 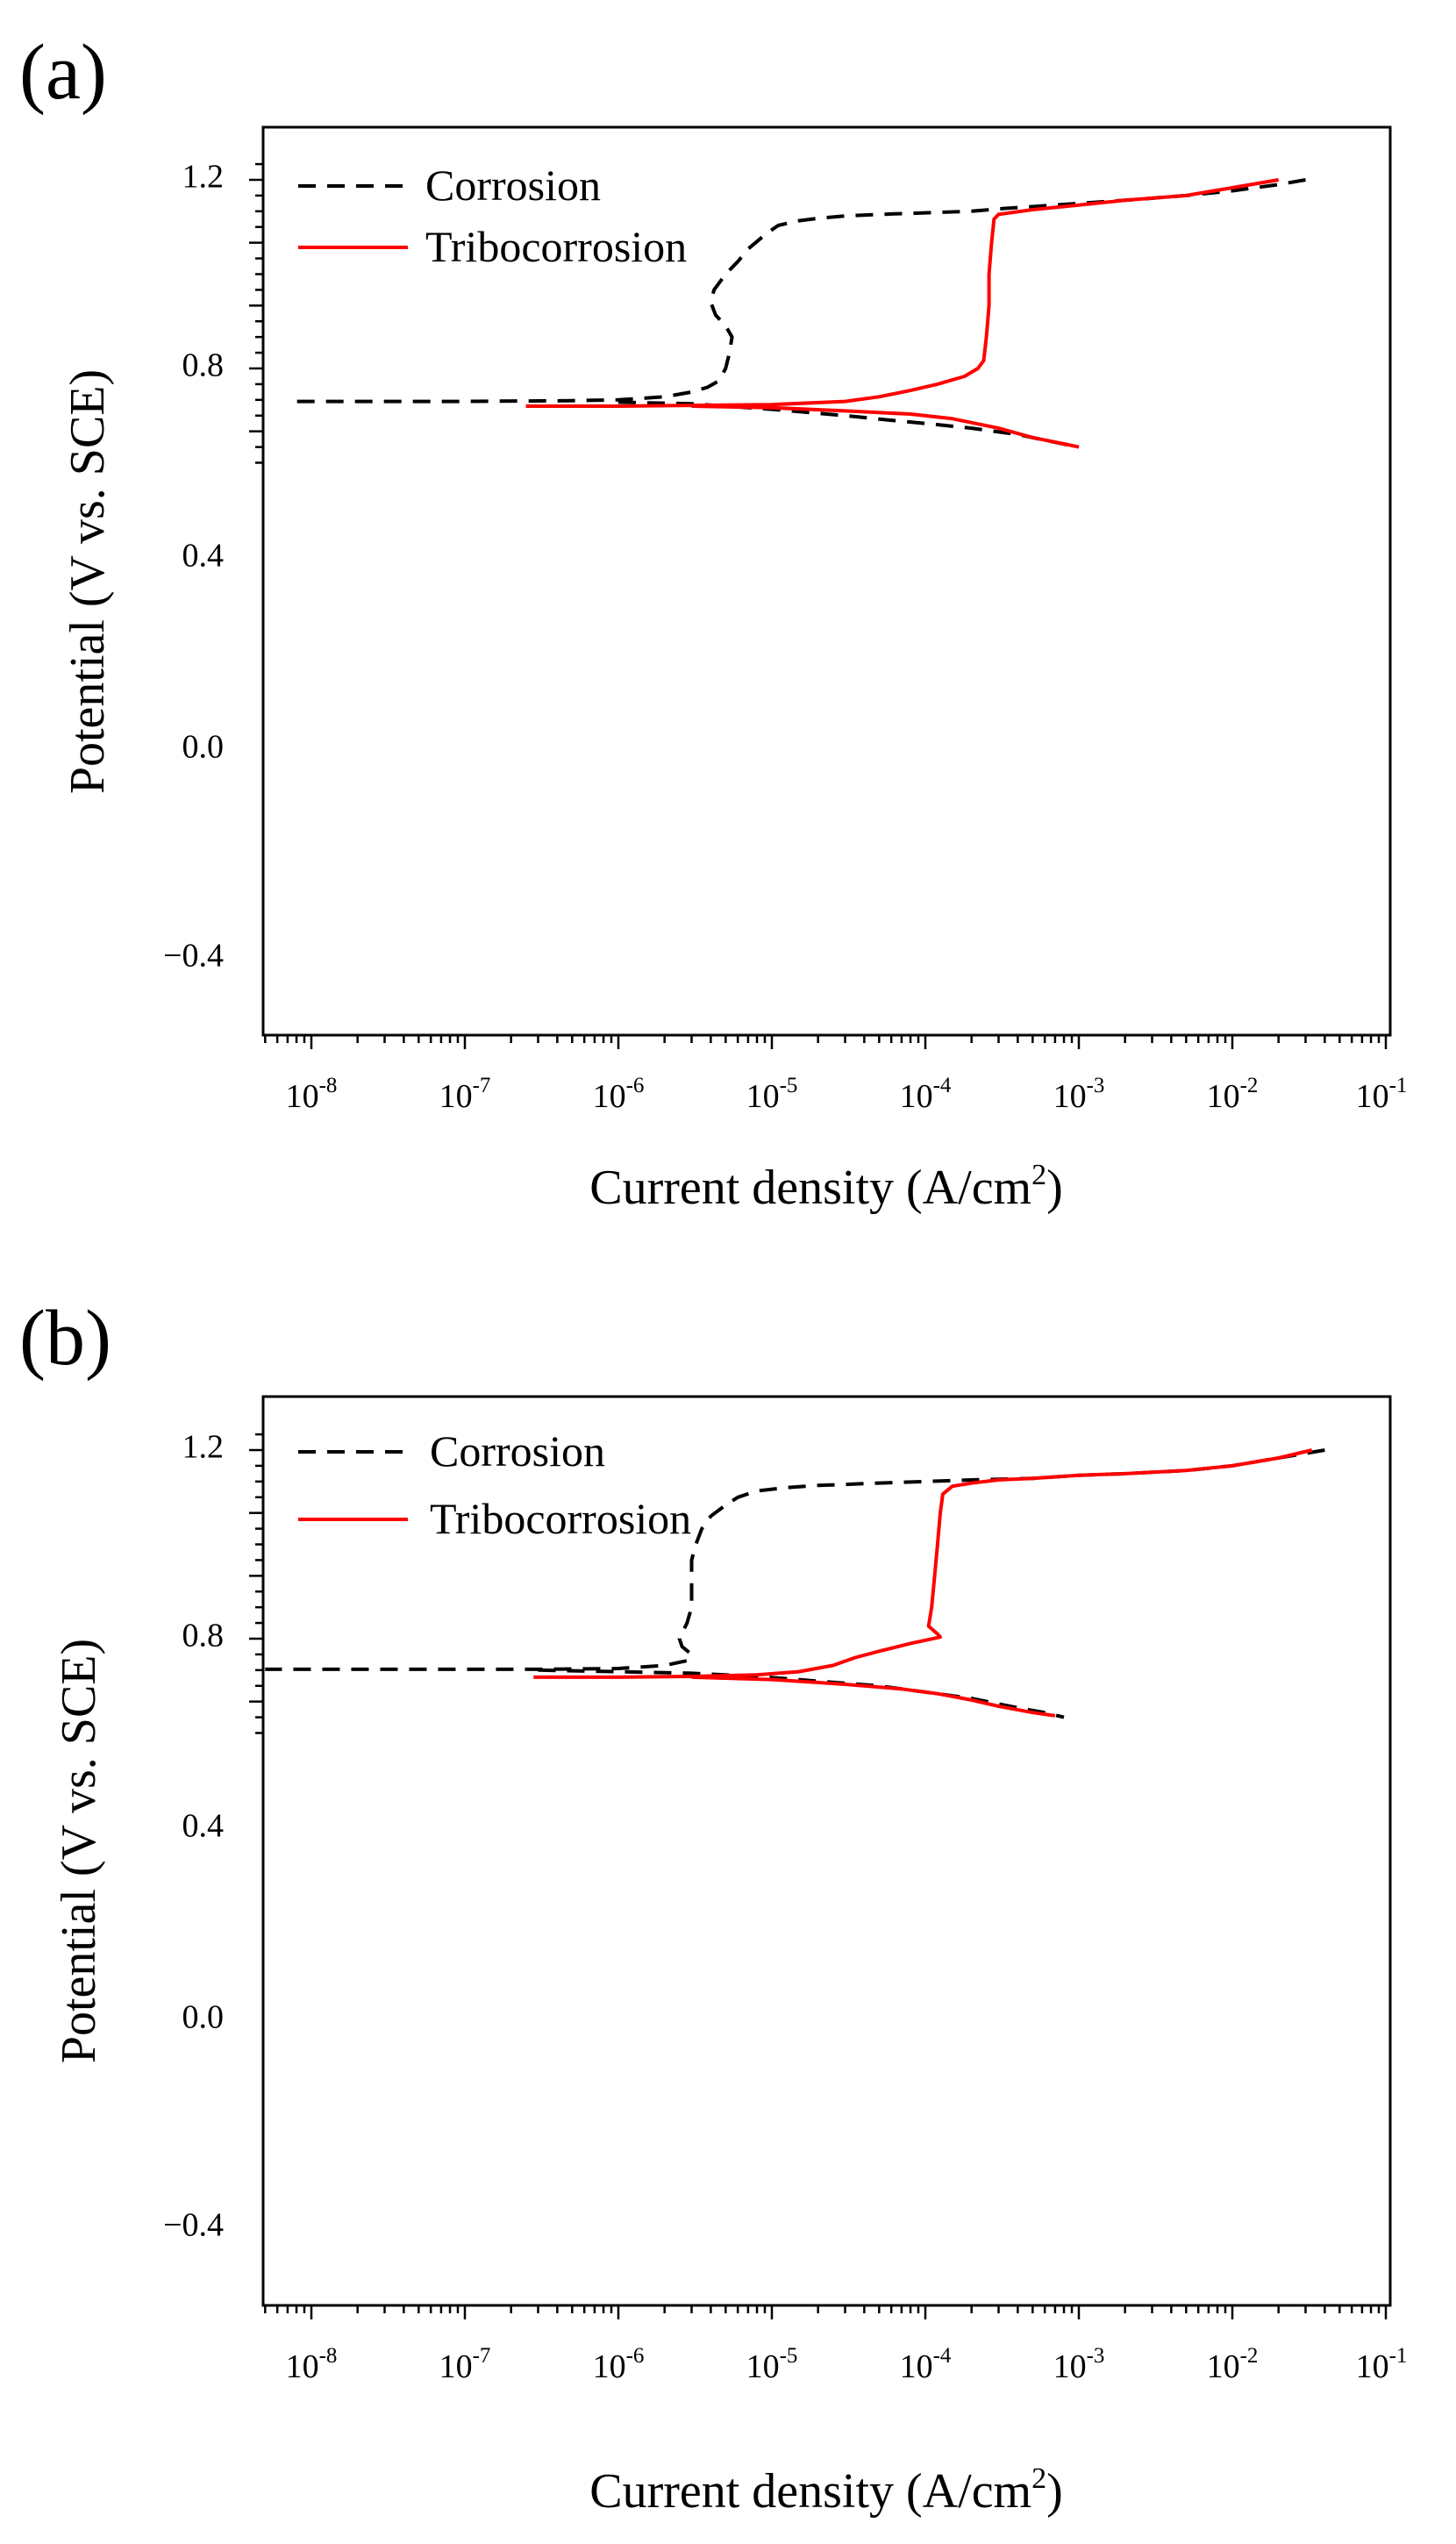 What do you see at coordinates (847, 1094) in the screenshot?
I see `panel-a-xtick-labels: 10⁻⁸ 10⁻⁷ 10⁻⁶ 10⁻⁵ 10⁻⁴ 10⁻³ 10⁻² 10⁻¹` at bounding box center [847, 1094].